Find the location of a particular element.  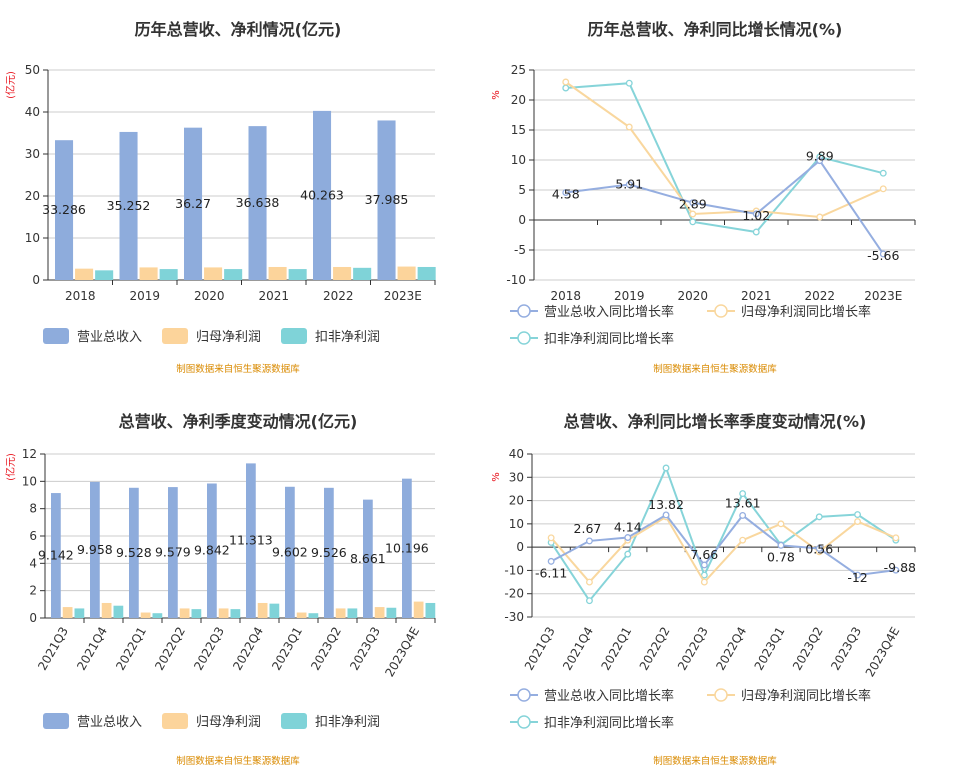

x-tick-label: 2023Q1 is located at coordinates (770, 649).